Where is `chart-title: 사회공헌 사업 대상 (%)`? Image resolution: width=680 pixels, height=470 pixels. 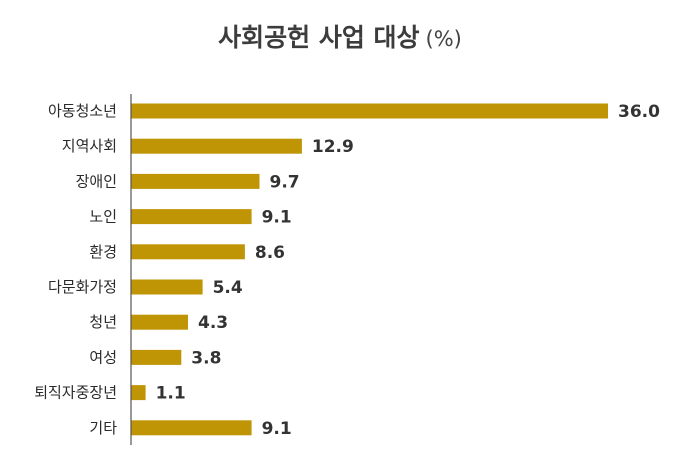
chart-title: 사회공헌 사업 대상 (%) is located at coordinates (340, 36).